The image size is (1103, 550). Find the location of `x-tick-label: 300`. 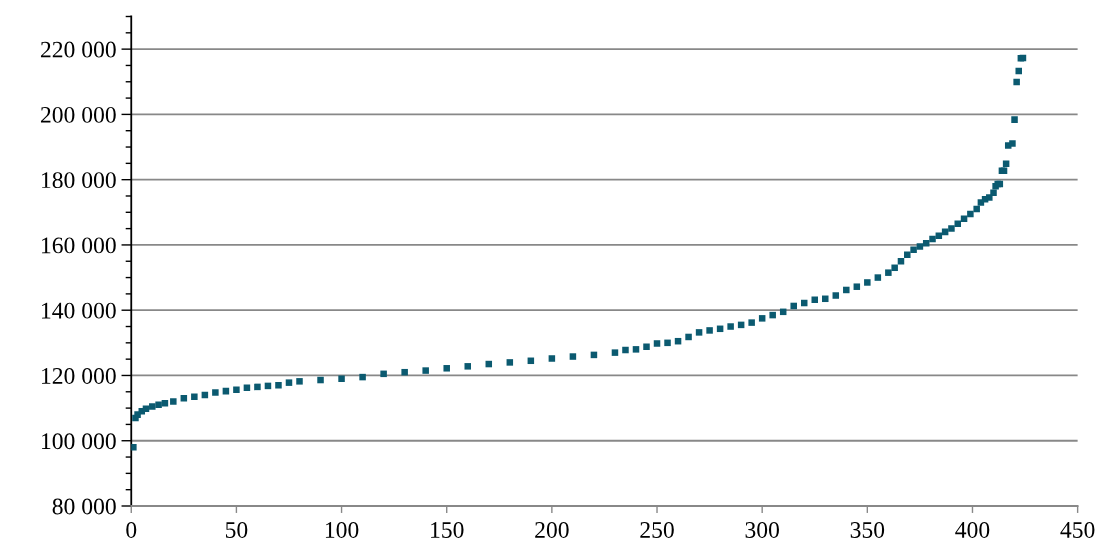

x-tick-label: 300 is located at coordinates (762, 529).